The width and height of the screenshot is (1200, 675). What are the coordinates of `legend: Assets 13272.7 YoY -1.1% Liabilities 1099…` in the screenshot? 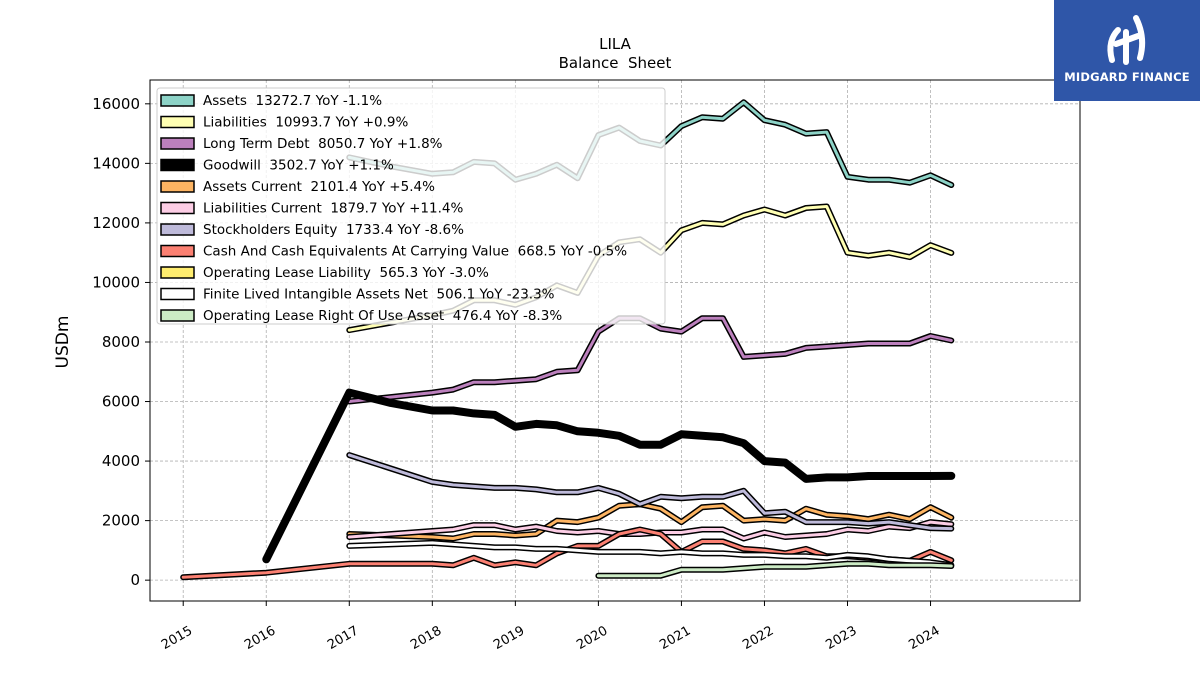 It's located at (411, 206).